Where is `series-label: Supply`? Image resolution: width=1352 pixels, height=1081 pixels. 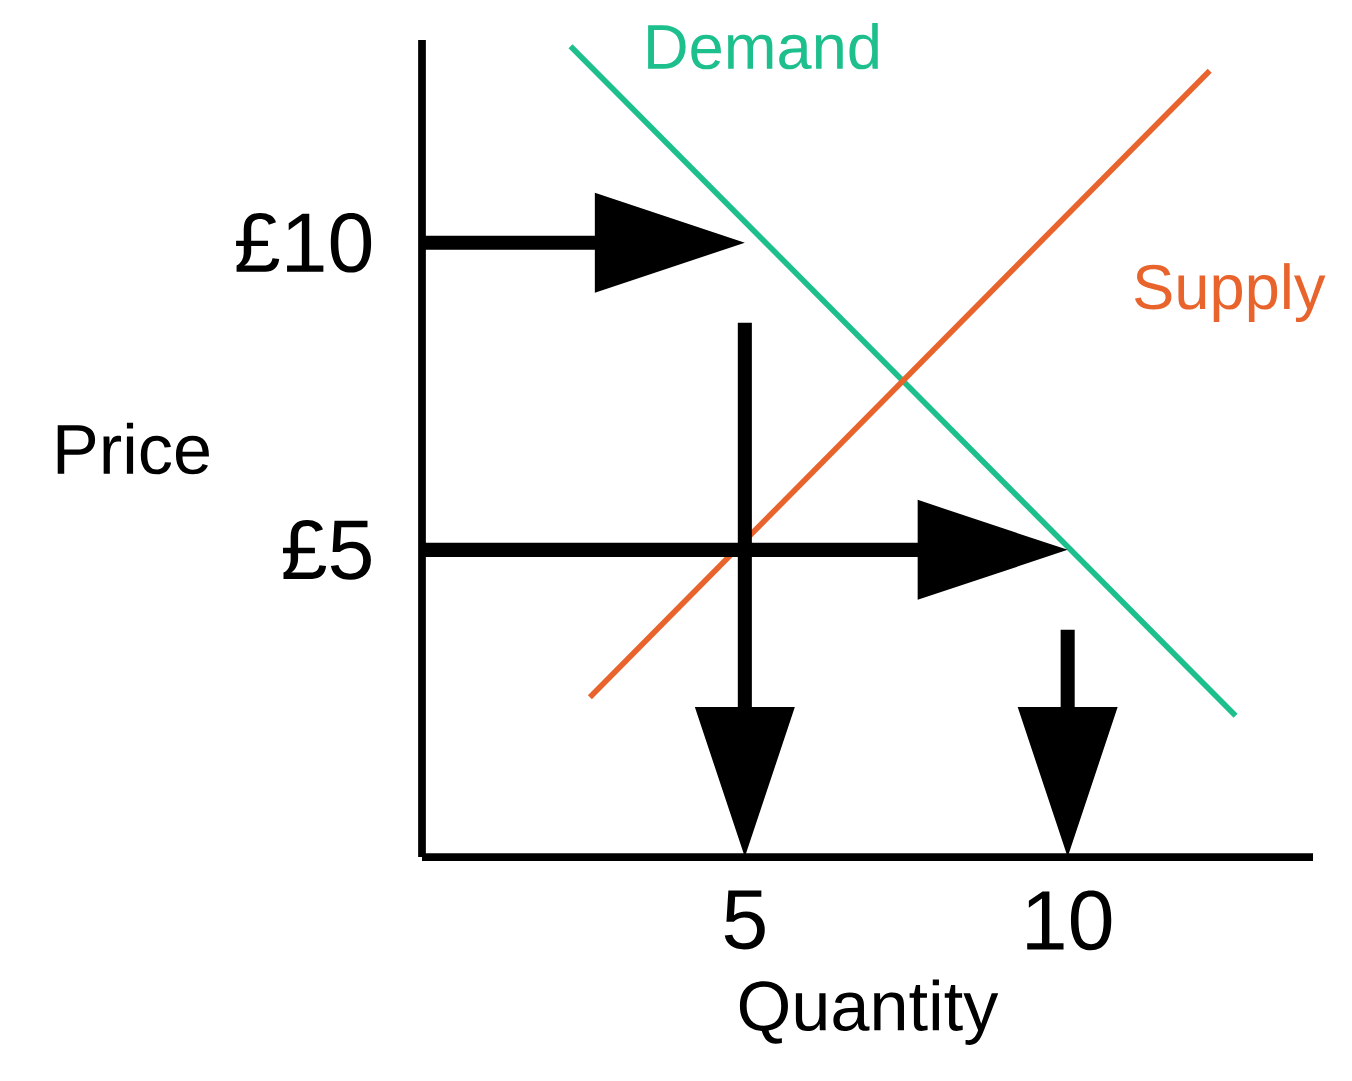 series-label: Supply is located at coordinates (1230, 293).